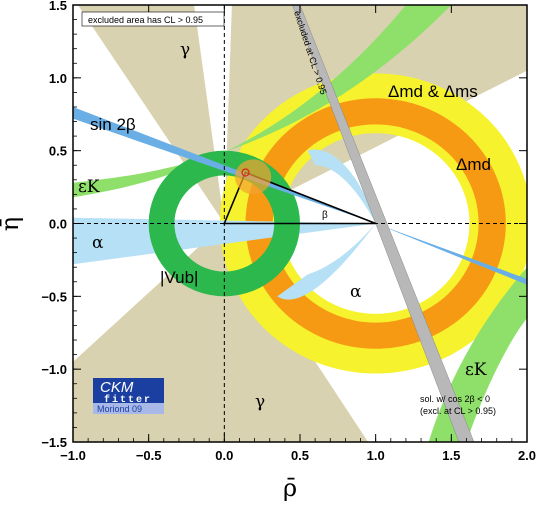 Image resolution: width=540 pixels, height=506 pixels. What do you see at coordinates (527, 455) in the screenshot?
I see `x-tick-label: 2.0` at bounding box center [527, 455].